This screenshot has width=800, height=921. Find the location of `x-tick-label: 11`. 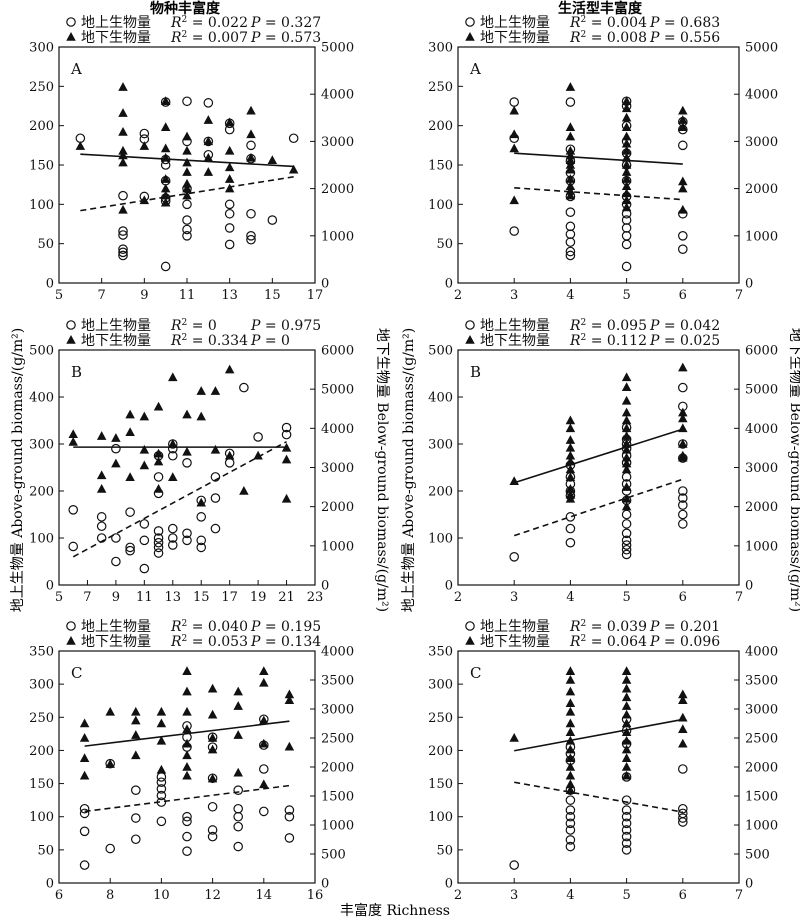

x-tick-label: 11 is located at coordinates (187, 295).